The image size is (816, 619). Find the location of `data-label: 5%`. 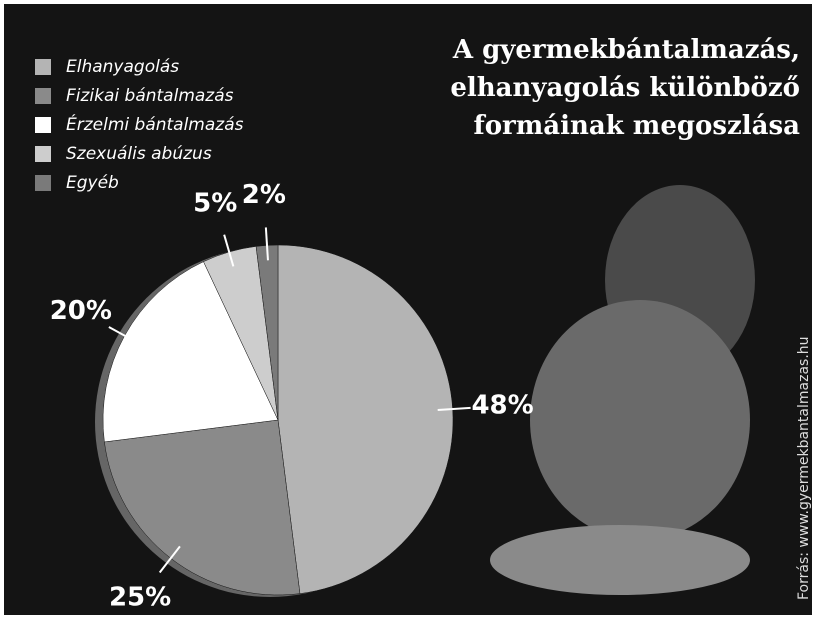

data-label: 5% is located at coordinates (215, 203).